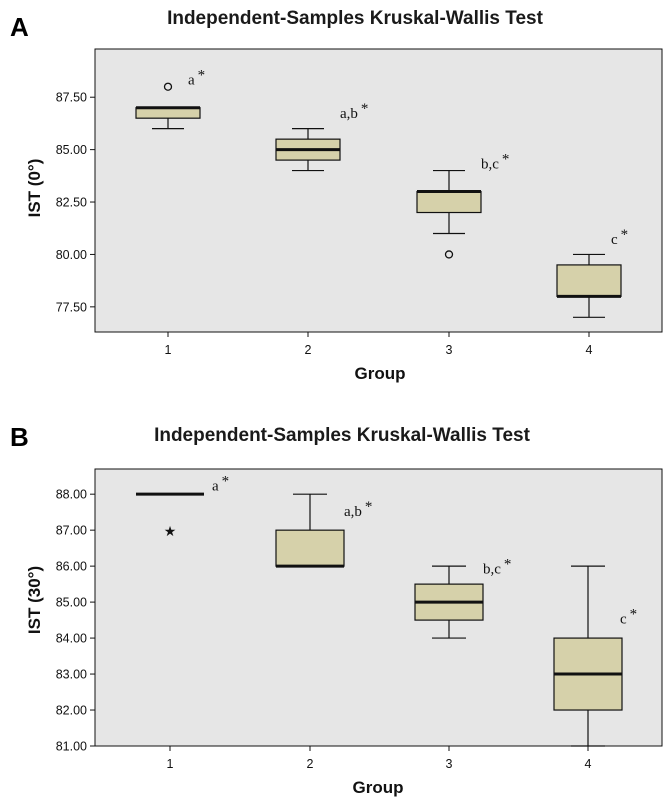 The image size is (667, 798). I want to click on panel-a-ytick-label: 87.50, so click(71, 98).